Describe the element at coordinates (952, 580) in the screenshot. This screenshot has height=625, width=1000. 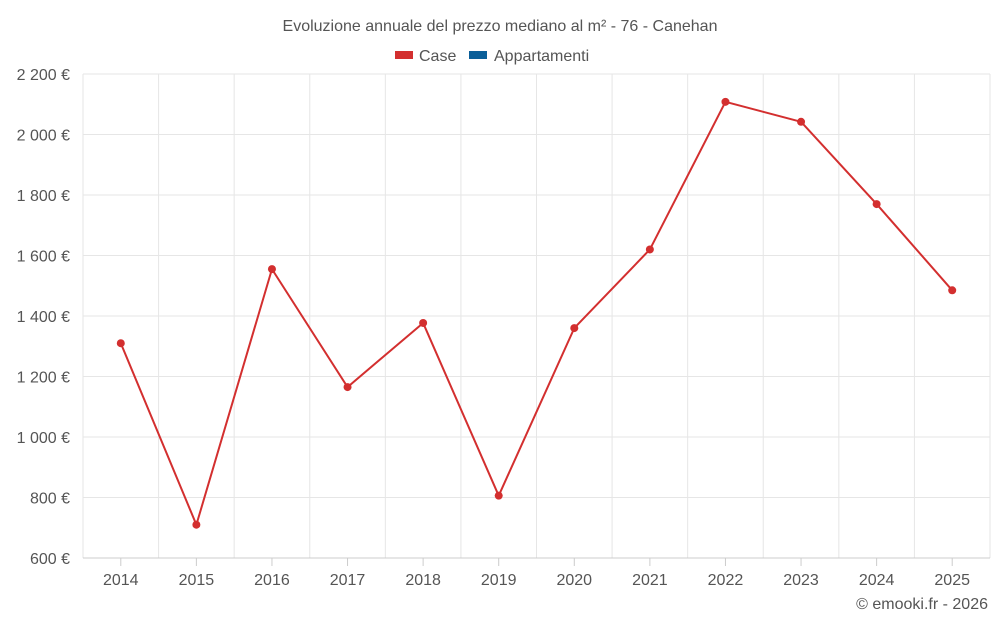
I see `x-tick-label: 2025` at that location.